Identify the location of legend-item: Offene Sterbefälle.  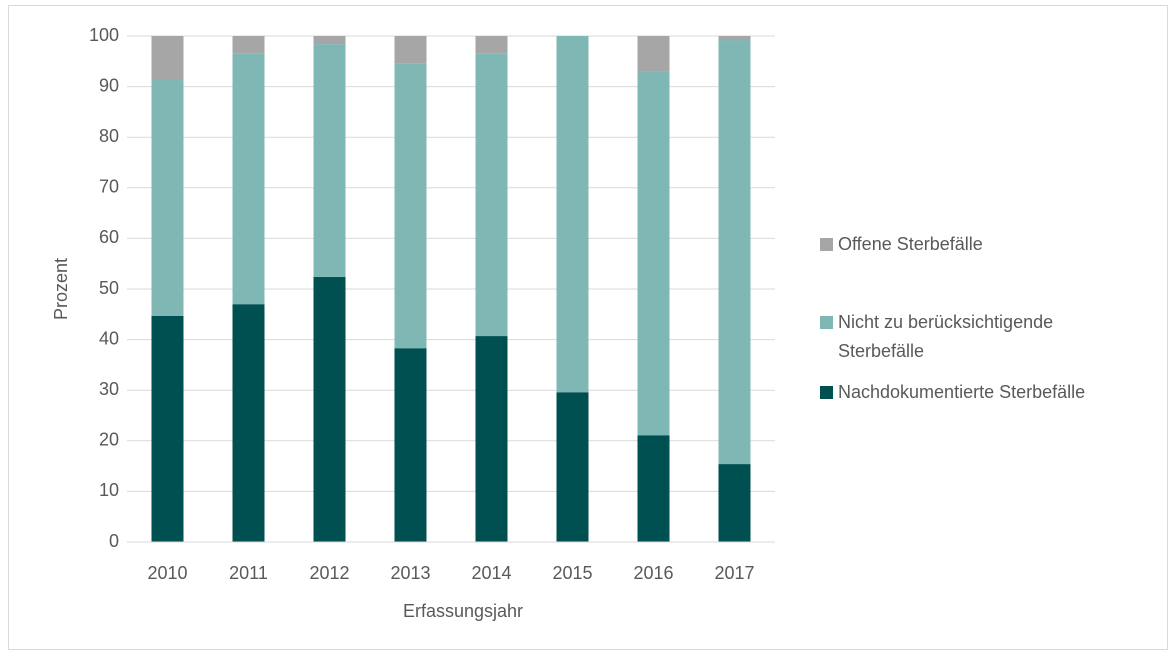
(901, 244).